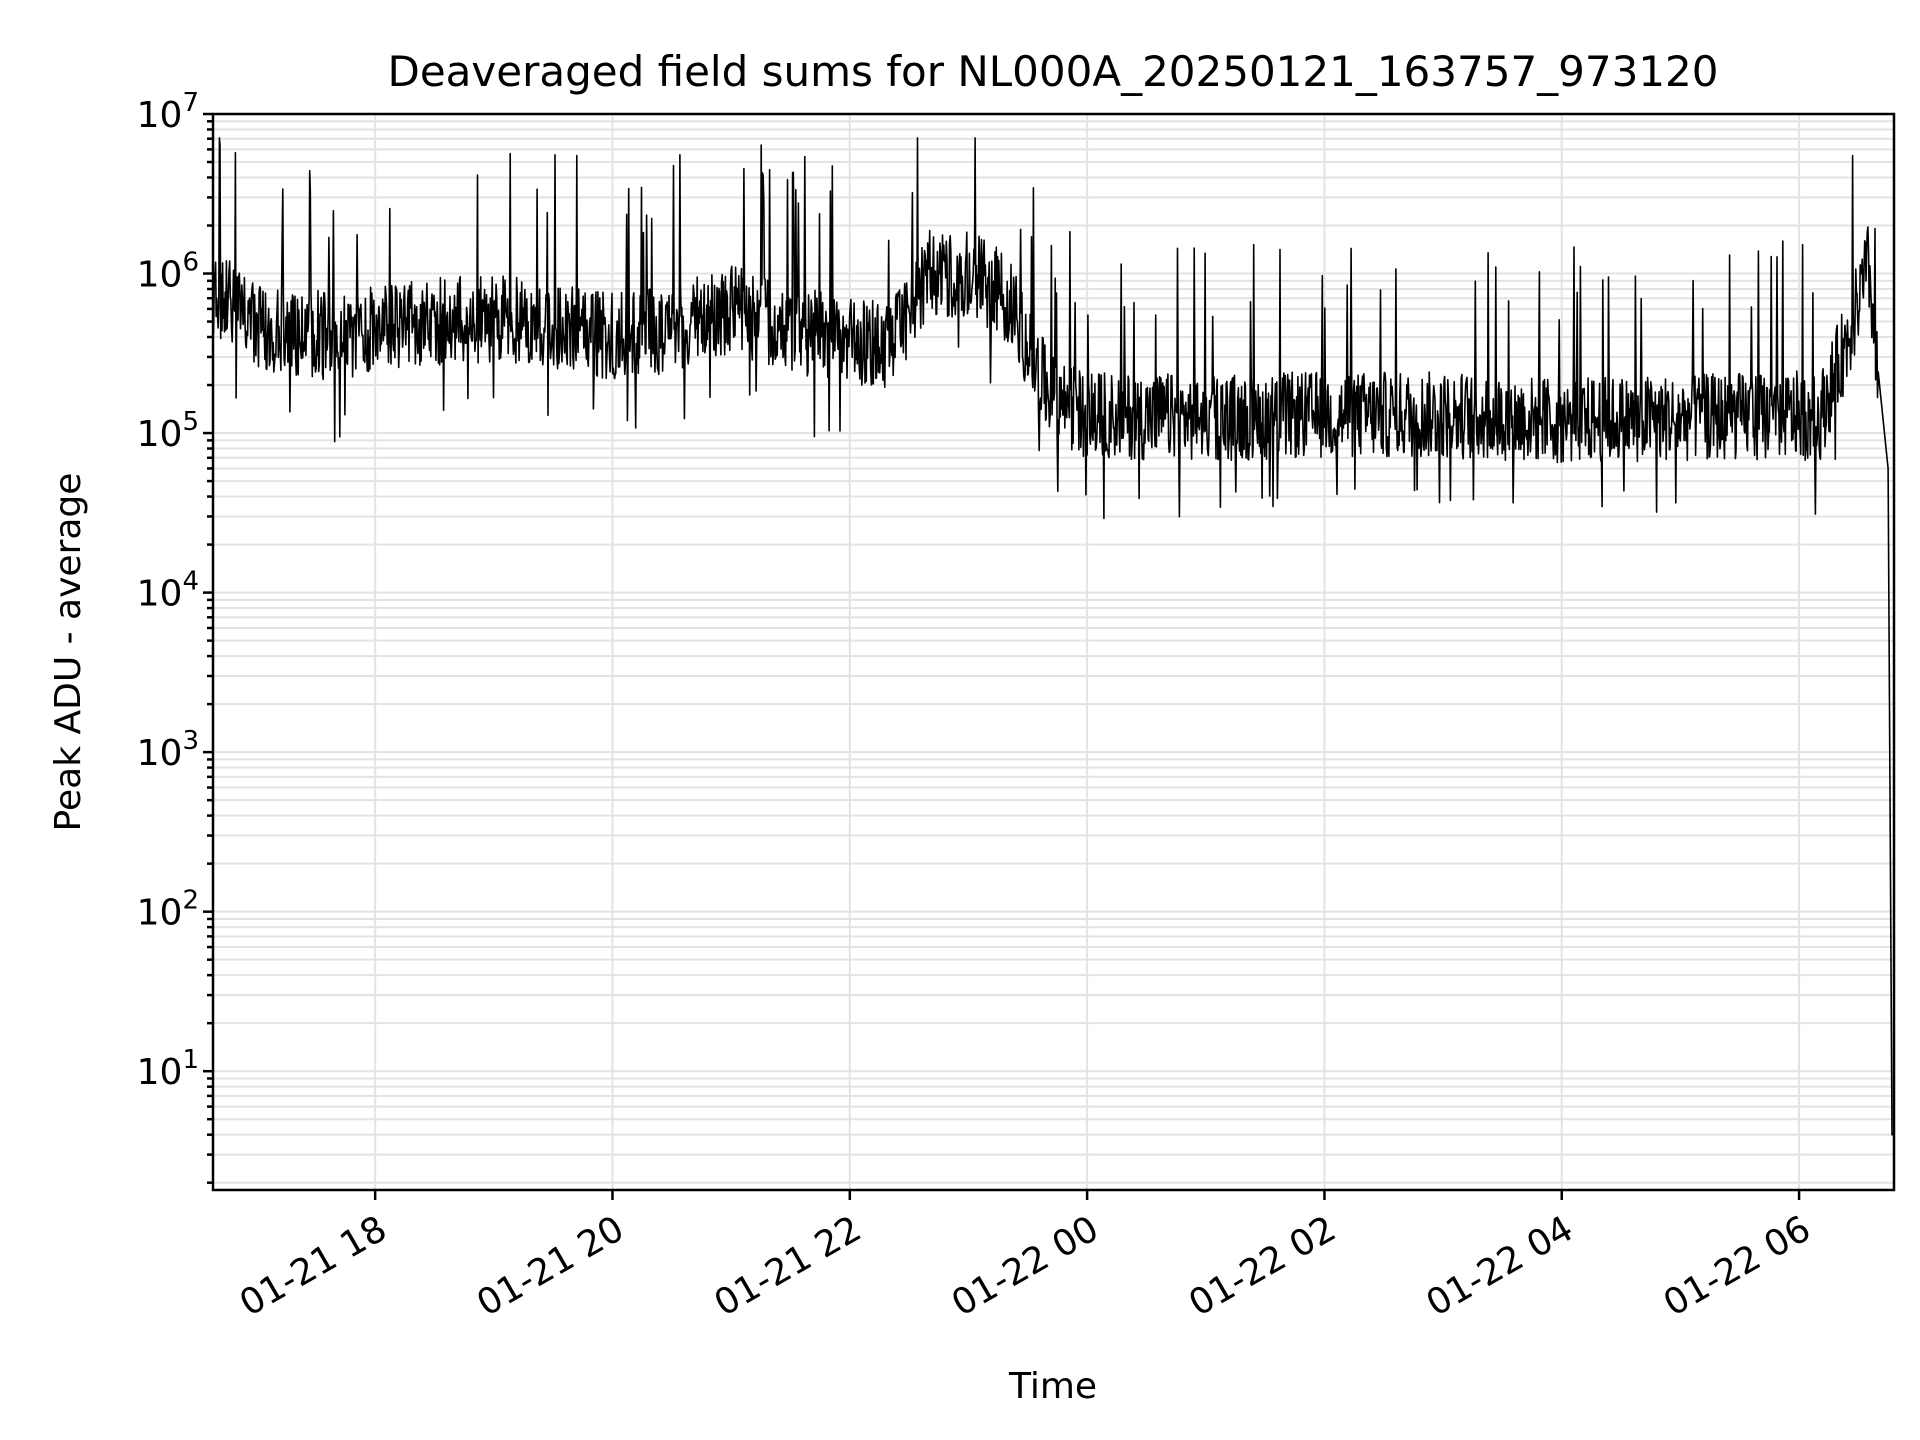  I want to click on y-tick-label: 10³, so click(168, 750).